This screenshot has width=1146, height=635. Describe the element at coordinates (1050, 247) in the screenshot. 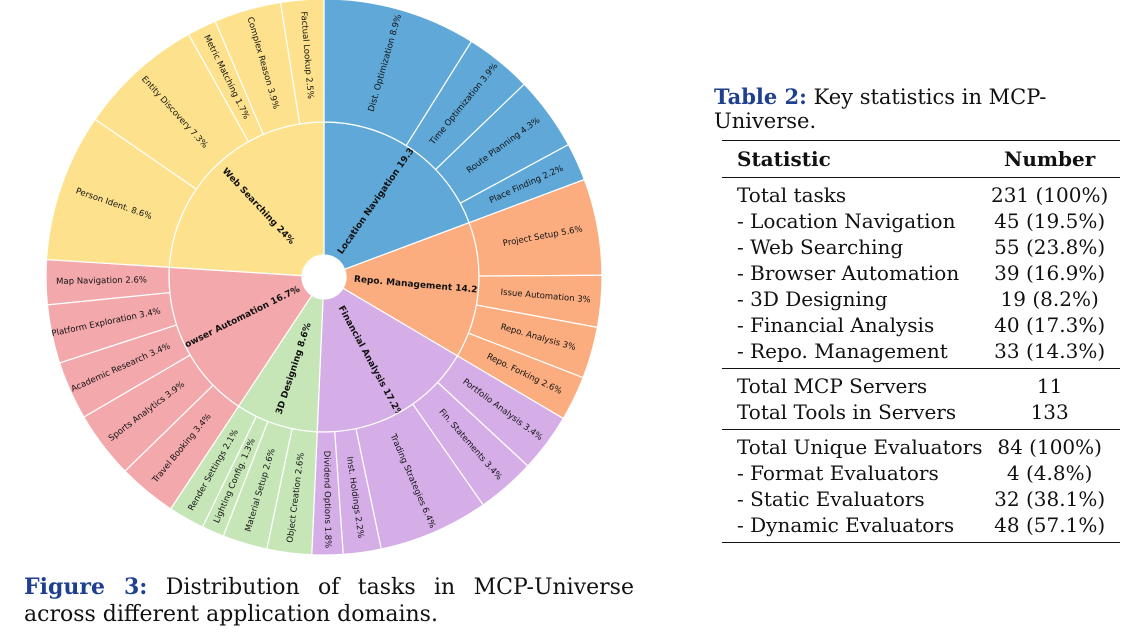

I see `number-cell: 55 (23.8%)` at that location.